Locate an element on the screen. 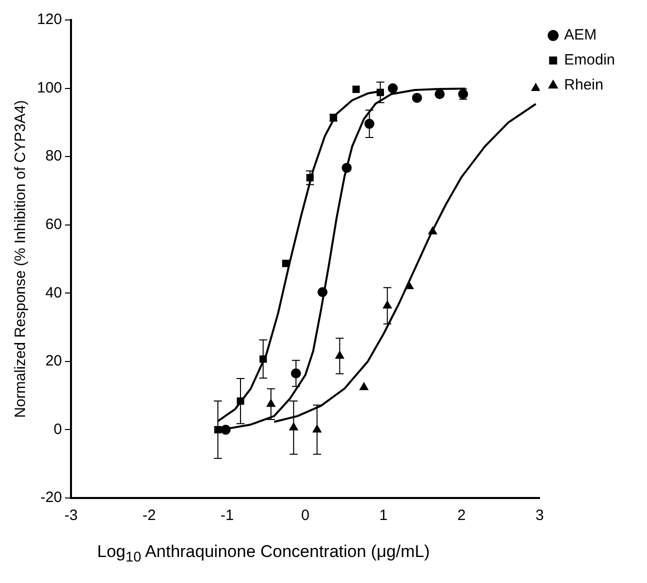 This screenshot has width=647, height=583. y-tick-label: 20 is located at coordinates (53, 361).